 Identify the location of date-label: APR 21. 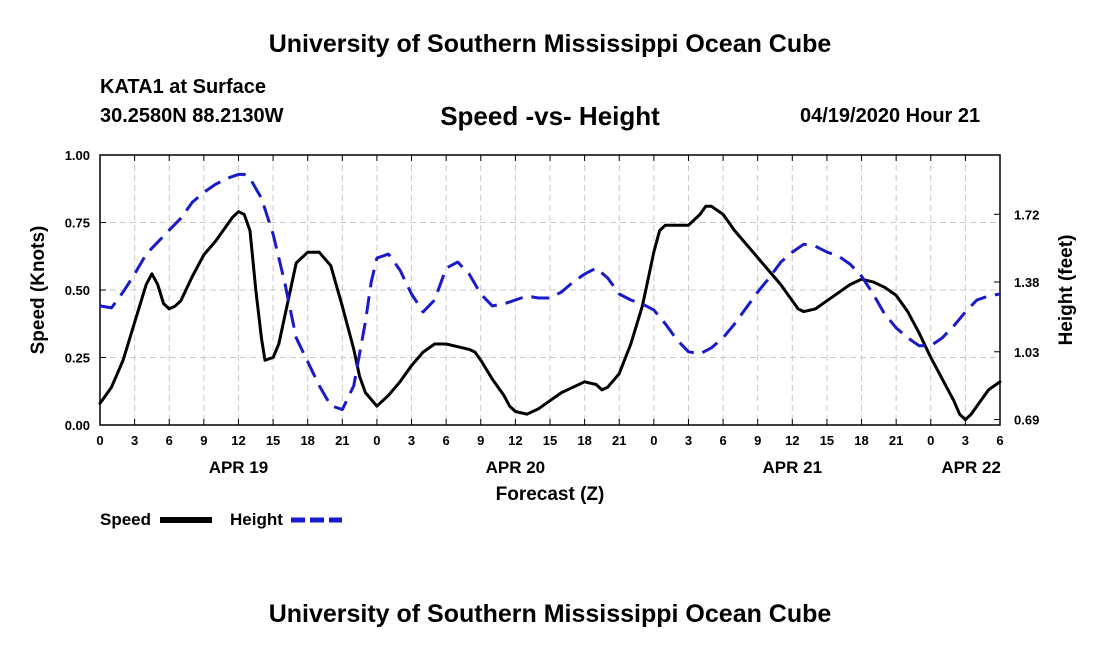
(793, 467).